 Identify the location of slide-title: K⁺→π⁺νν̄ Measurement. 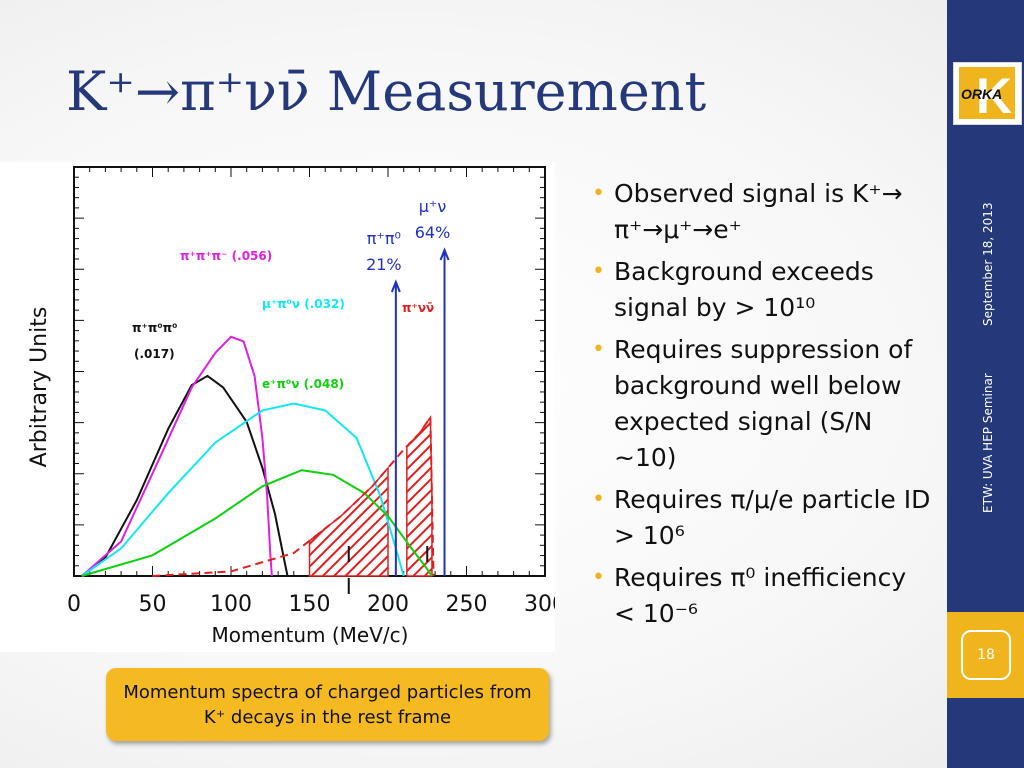
(386, 91).